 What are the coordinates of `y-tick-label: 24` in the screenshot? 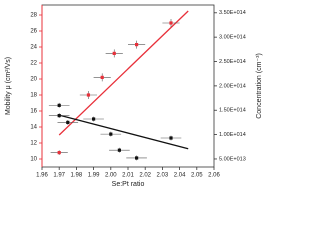 It's located at (33, 48).